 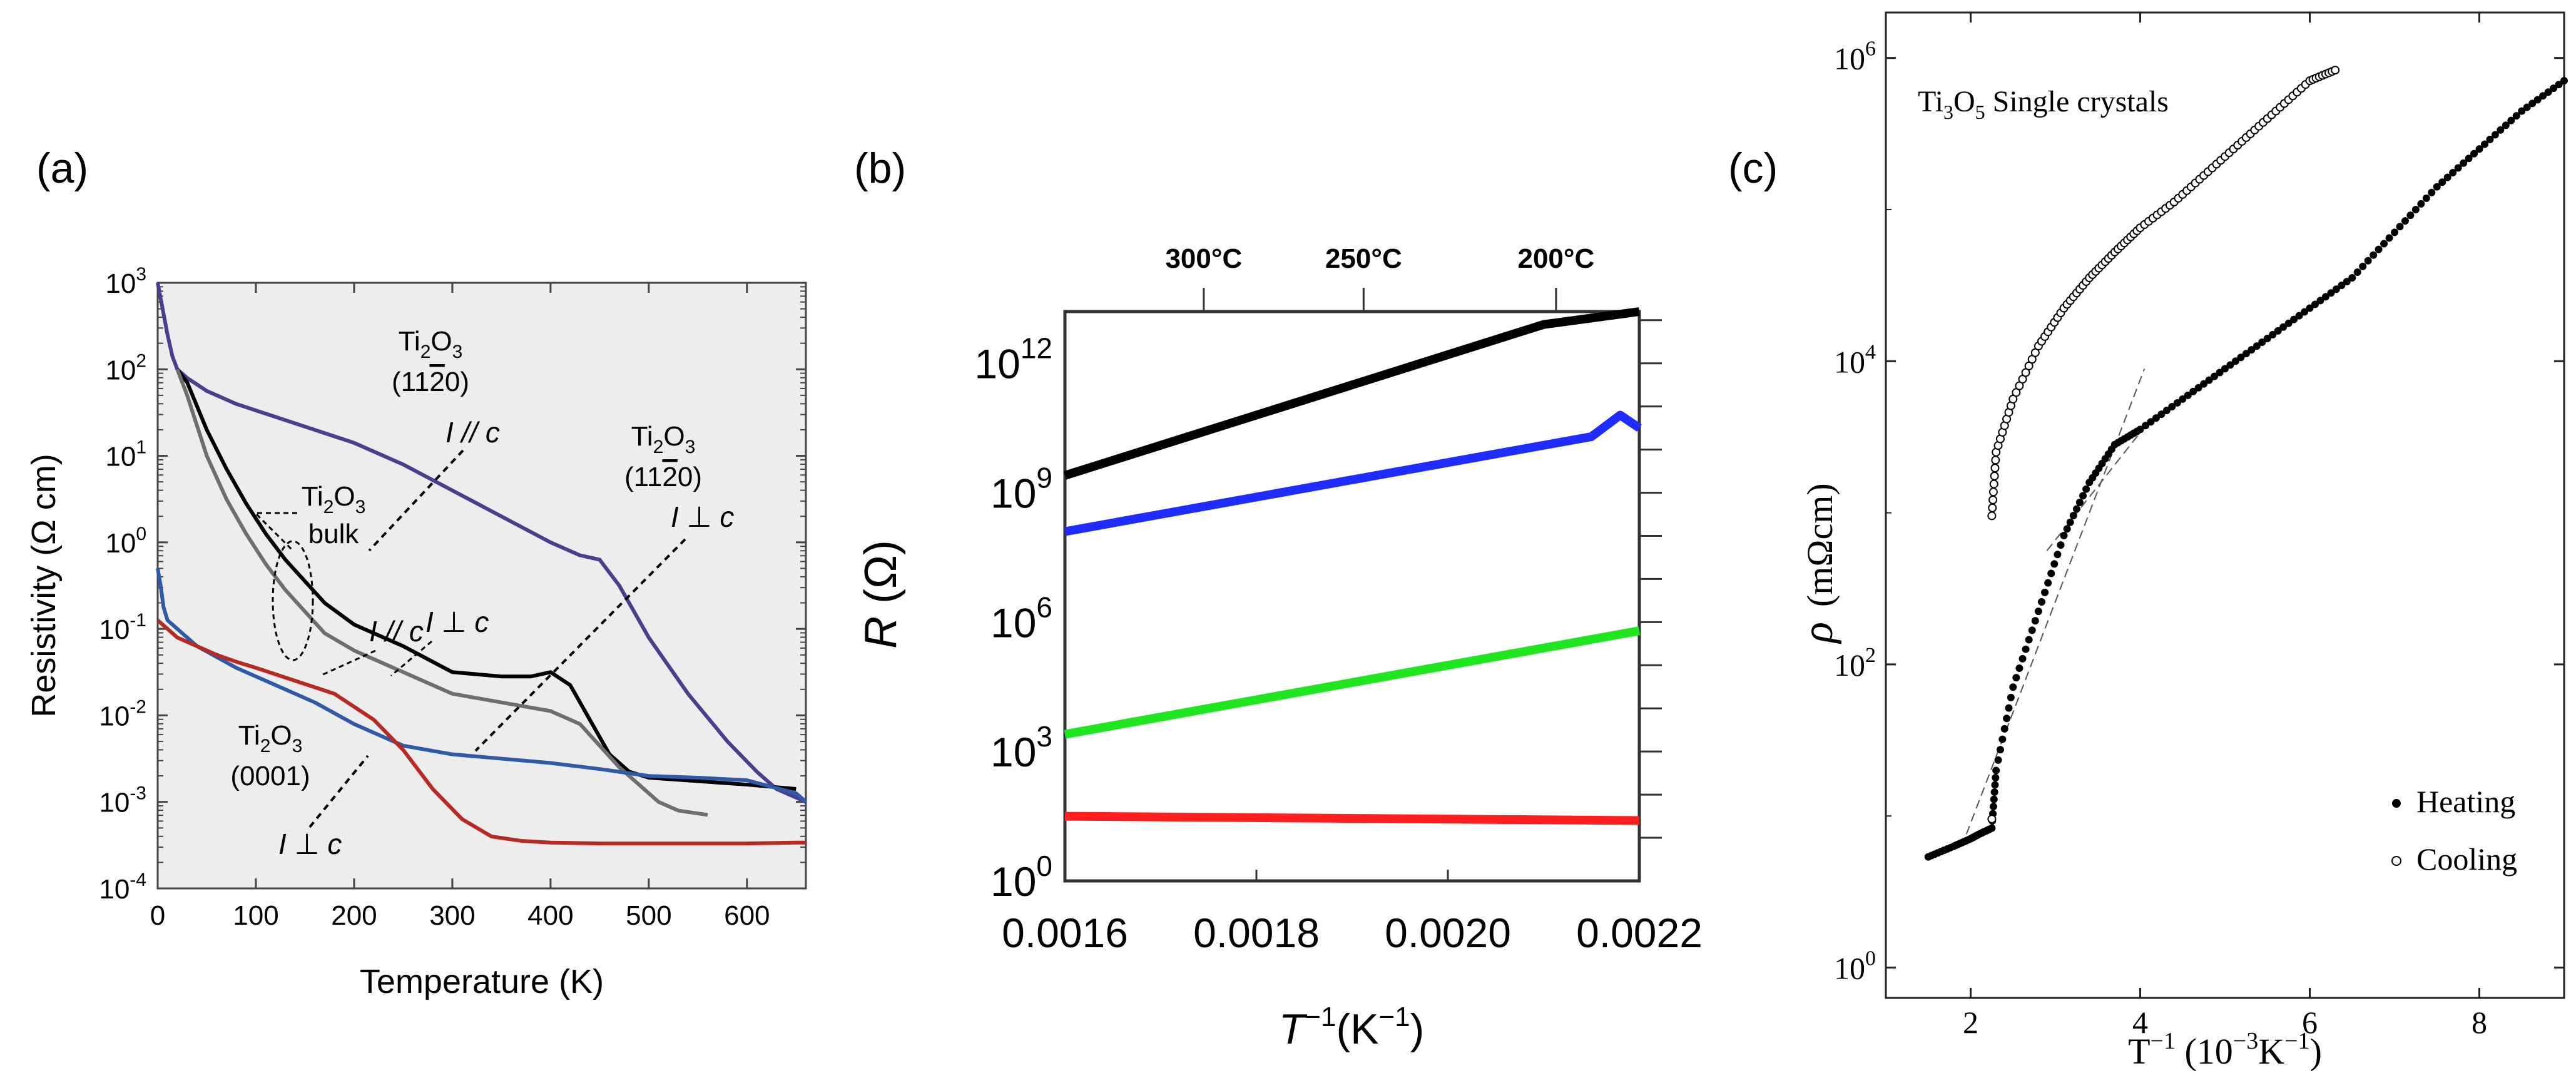 I want to click on gray-direction: I ⊥ c, so click(x=457, y=622).